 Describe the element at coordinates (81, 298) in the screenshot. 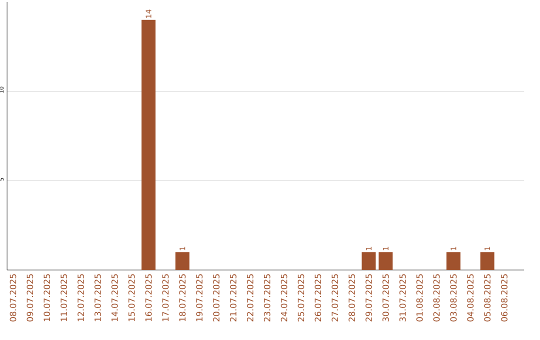

I see `x-tick-label: 12.07.2025` at that location.